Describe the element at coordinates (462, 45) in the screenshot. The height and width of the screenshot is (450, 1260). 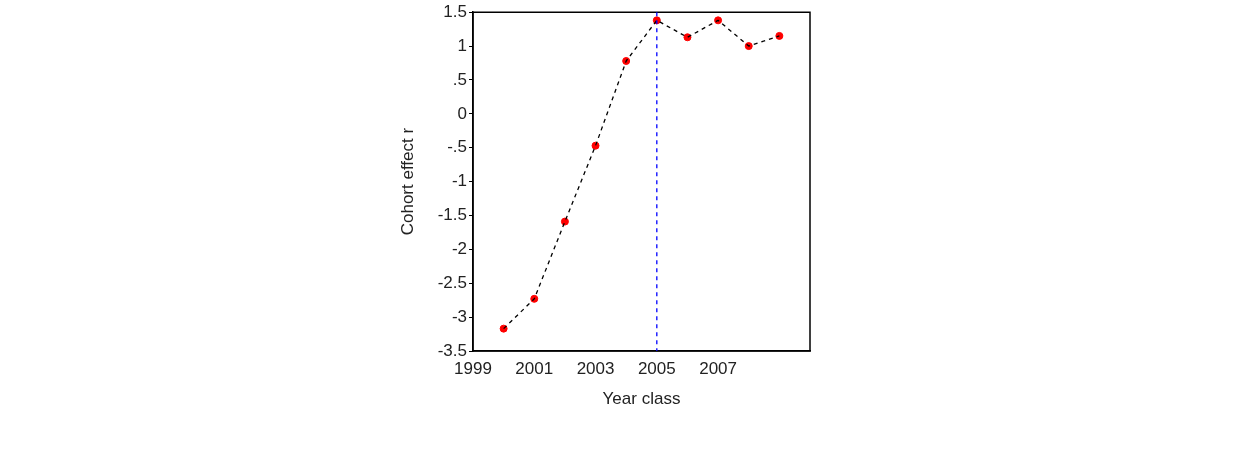
I see `y-tick-label: 1` at that location.